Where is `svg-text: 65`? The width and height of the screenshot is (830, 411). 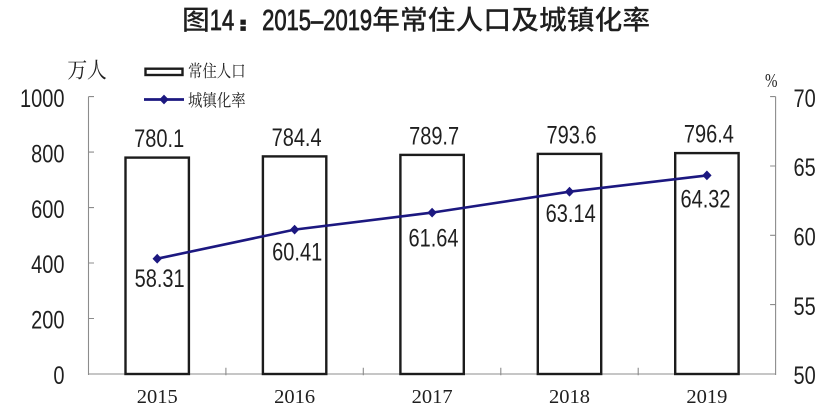
svg-text: 65 is located at coordinates (805, 168).